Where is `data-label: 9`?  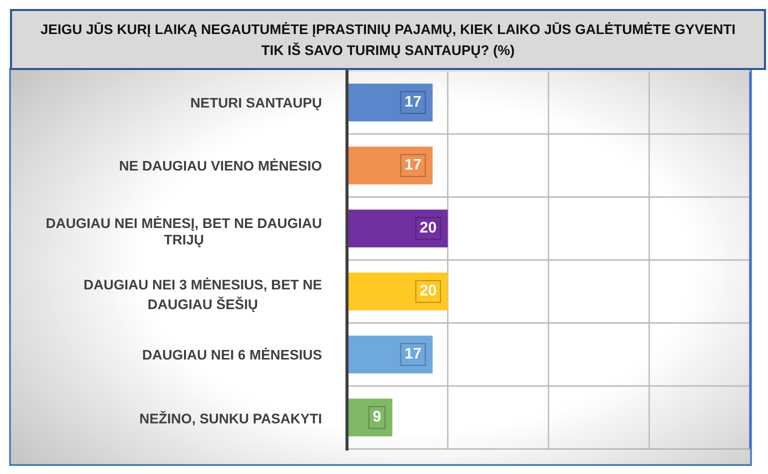 data-label: 9 is located at coordinates (377, 416).